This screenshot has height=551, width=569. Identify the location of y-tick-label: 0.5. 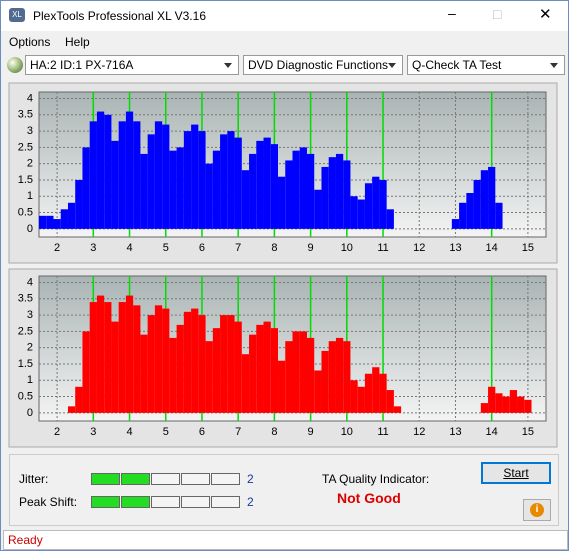
(25, 396).